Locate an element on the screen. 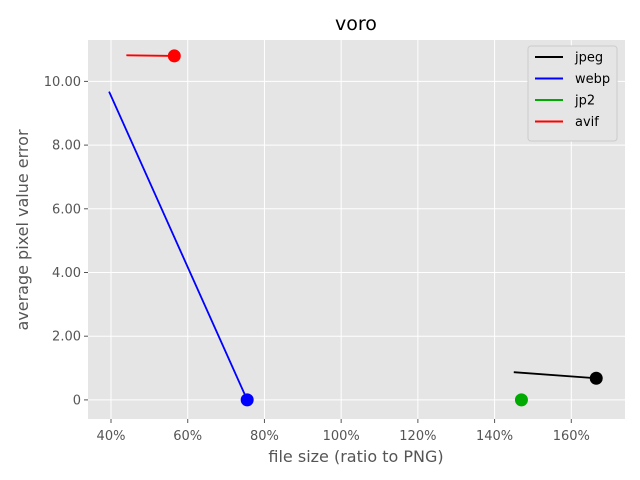 The height and width of the screenshot is (480, 640). y-tick-label: 0 is located at coordinates (77, 400).